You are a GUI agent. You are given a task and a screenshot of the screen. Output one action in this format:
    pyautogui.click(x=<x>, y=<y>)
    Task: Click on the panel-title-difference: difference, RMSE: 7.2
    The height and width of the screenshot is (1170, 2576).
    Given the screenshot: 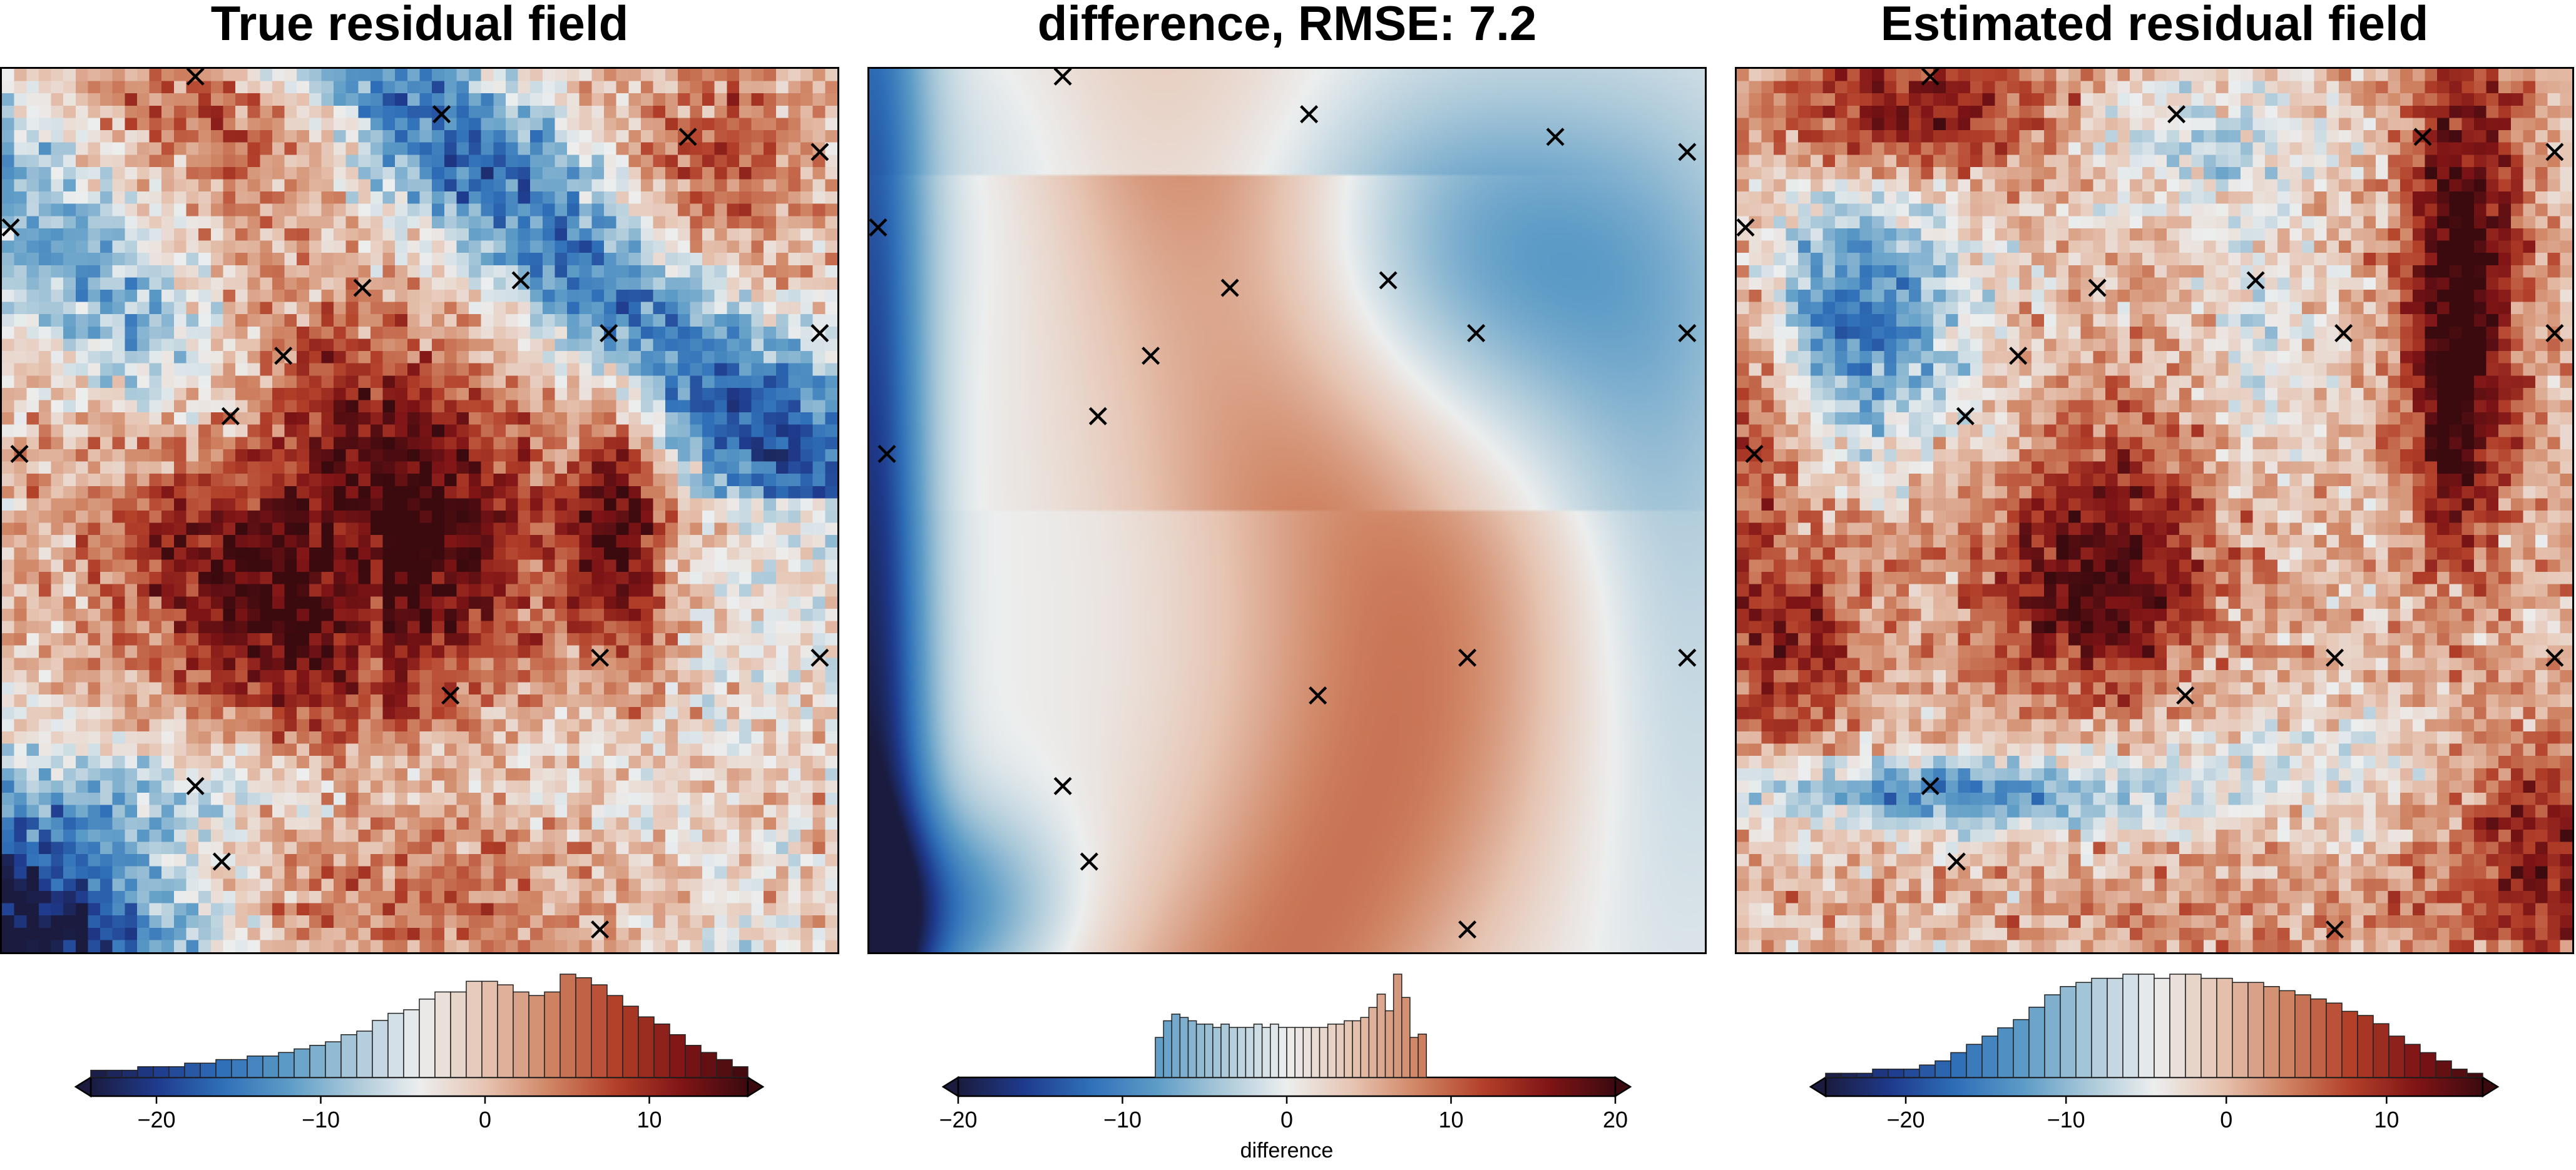 What is the action you would take?
    pyautogui.click(x=1287, y=25)
    